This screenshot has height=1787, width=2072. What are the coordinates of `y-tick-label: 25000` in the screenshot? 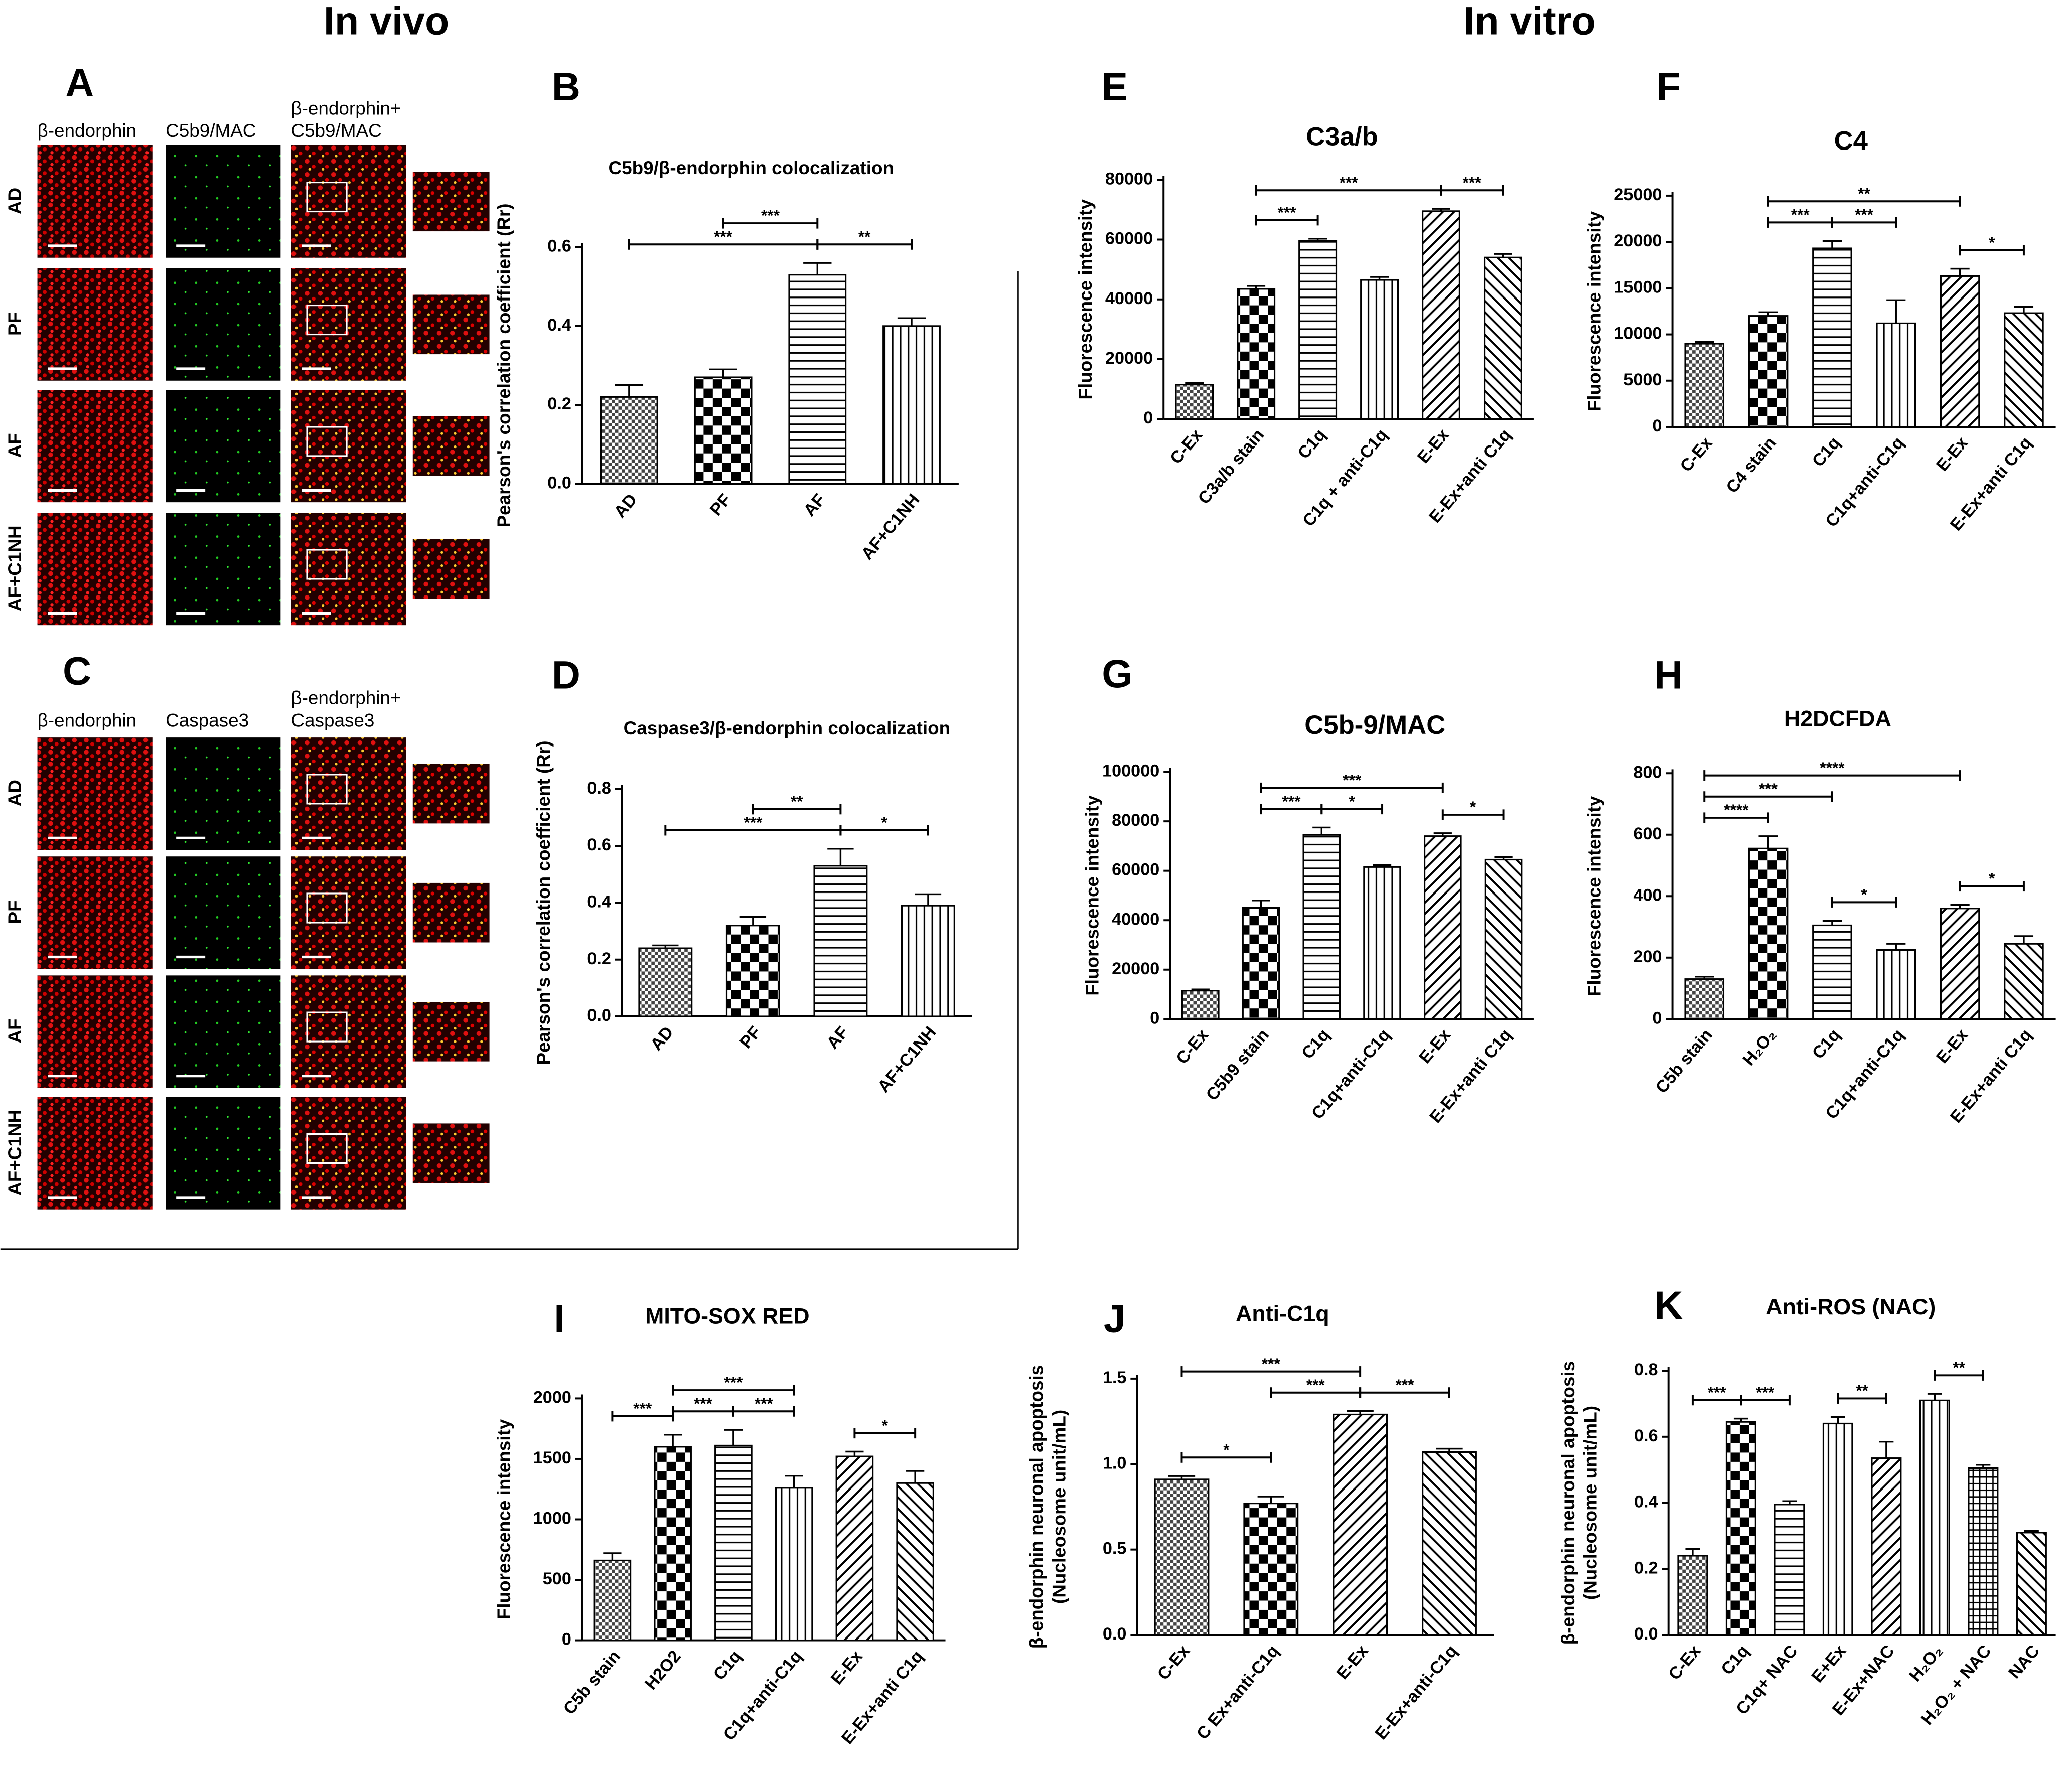 It's located at (1638, 194).